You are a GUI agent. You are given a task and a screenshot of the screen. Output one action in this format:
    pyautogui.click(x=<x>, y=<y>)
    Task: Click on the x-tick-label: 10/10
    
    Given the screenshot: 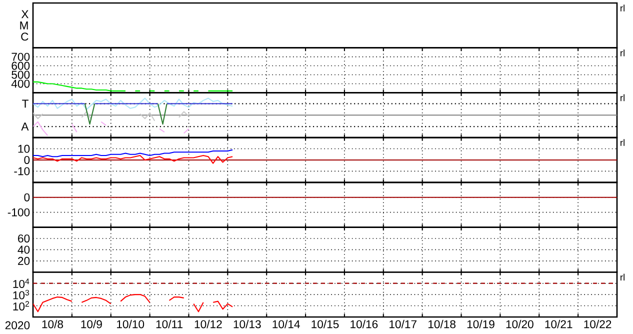 What is the action you would take?
    pyautogui.click(x=130, y=324)
    